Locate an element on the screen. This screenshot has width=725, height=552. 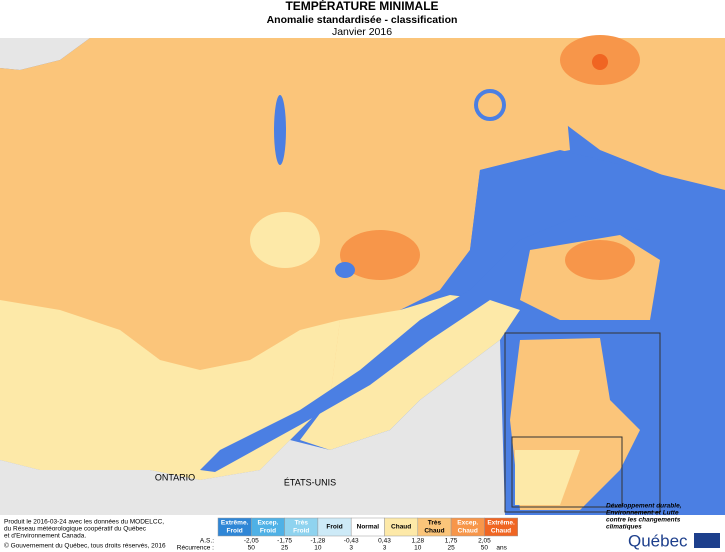
logo-line: Développement durable, is located at coordinates (644, 506).